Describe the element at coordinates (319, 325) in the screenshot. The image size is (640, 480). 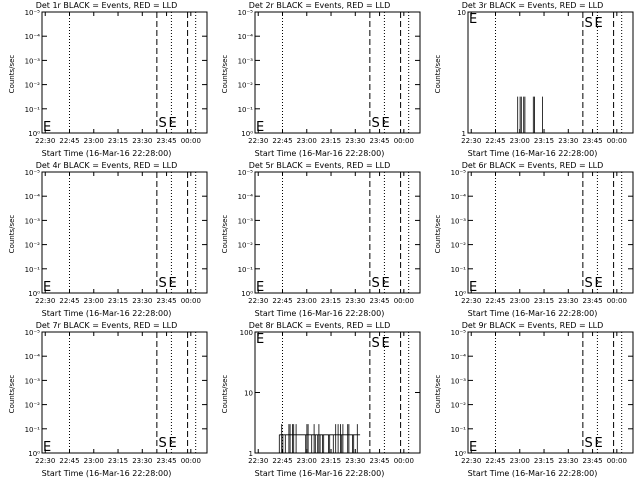
I see `chart-title: Det 8r BLACK = Events, RED = LLD` at that location.